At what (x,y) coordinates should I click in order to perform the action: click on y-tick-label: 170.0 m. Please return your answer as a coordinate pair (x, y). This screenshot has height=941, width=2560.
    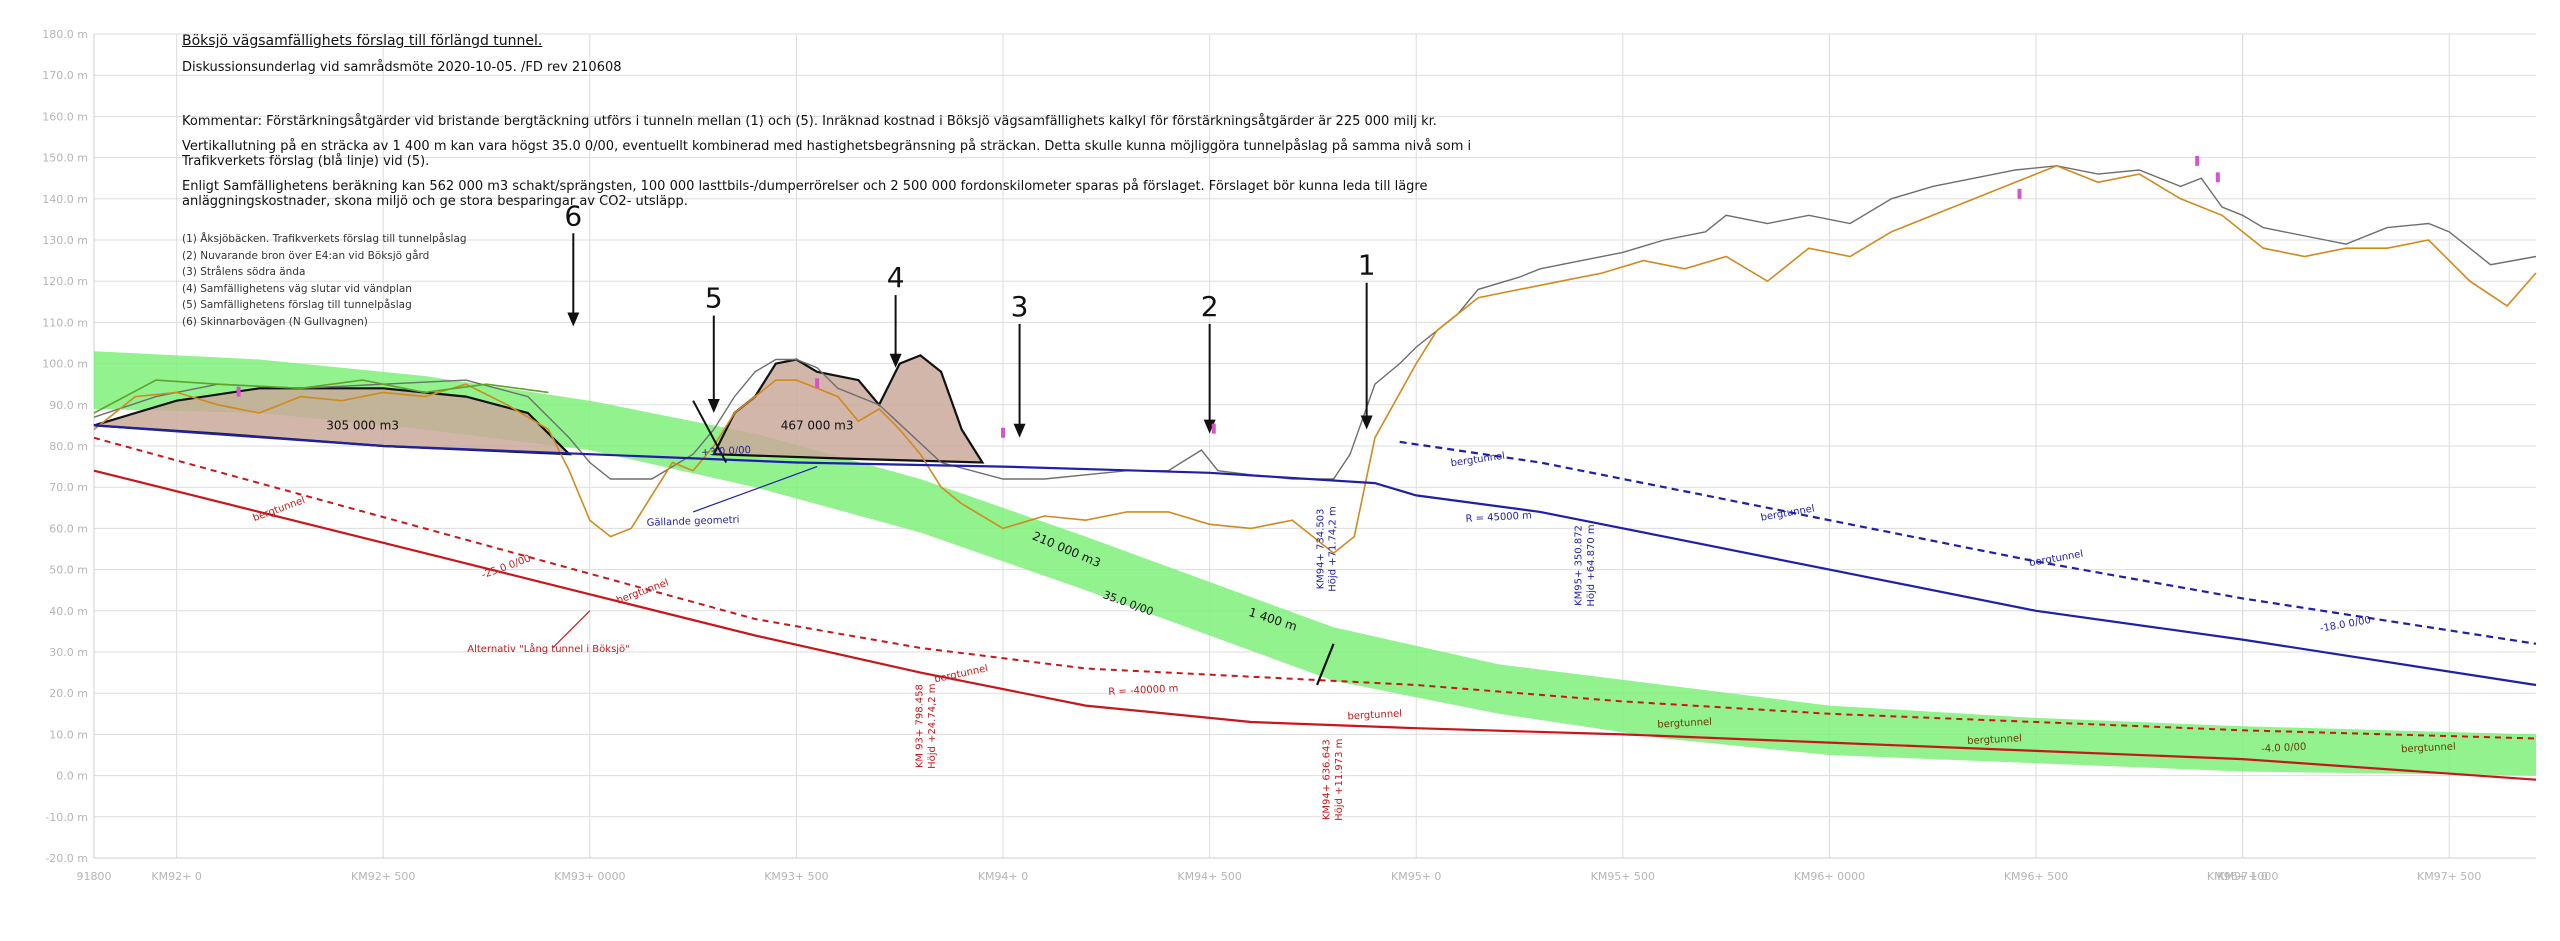
    Looking at the image, I should click on (65, 75).